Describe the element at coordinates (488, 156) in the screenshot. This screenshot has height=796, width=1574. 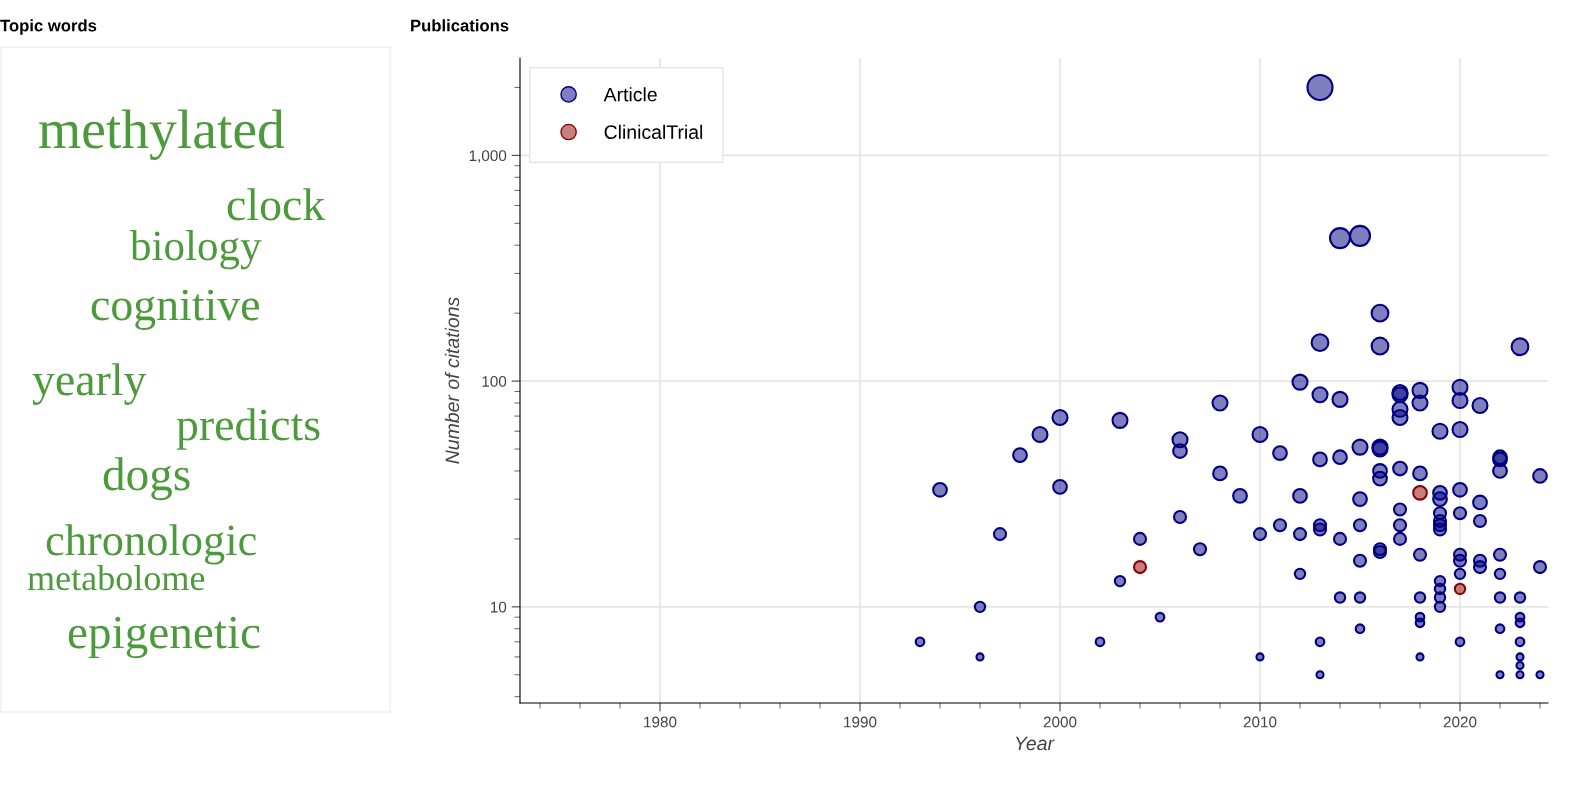
I see `y-tick-label: 1,000` at that location.